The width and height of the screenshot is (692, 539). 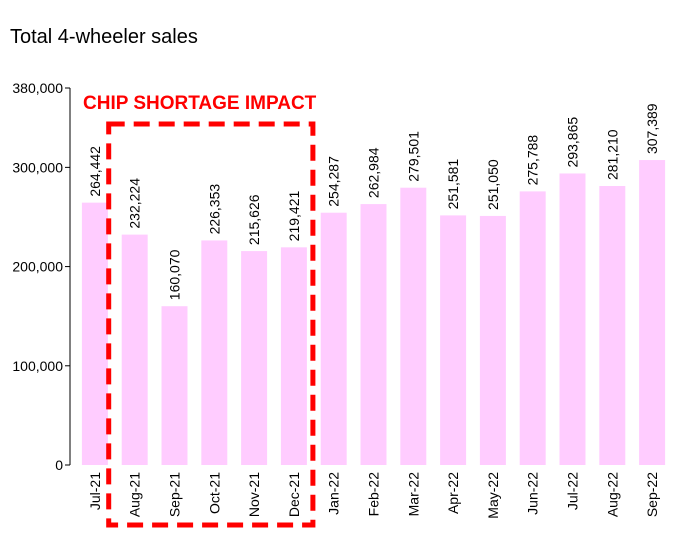 What do you see at coordinates (95, 491) in the screenshot?
I see `x-tick-label: Jul-21` at bounding box center [95, 491].